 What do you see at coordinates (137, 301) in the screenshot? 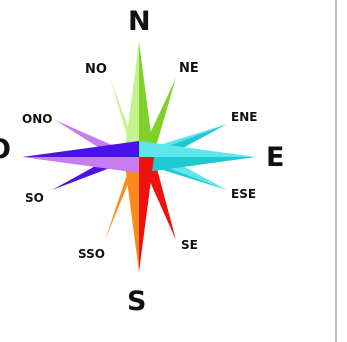
I see `label-south: S` at bounding box center [137, 301].